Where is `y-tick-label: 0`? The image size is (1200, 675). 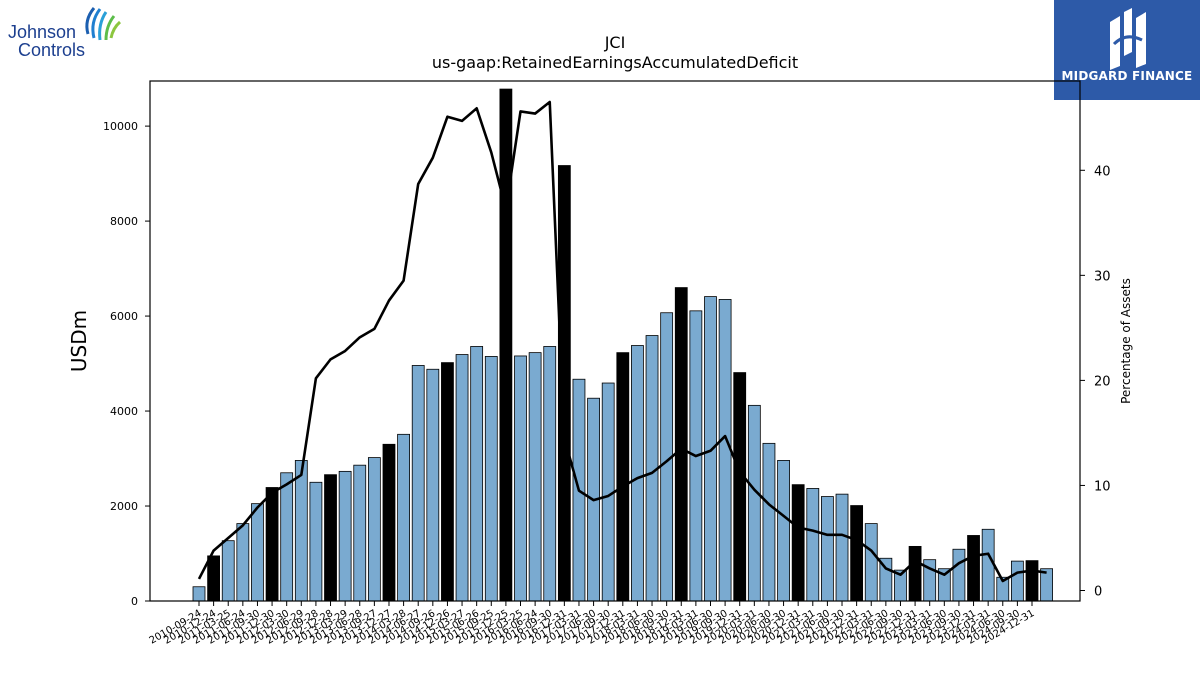
y-tick-label: 0 is located at coordinates (134, 601).